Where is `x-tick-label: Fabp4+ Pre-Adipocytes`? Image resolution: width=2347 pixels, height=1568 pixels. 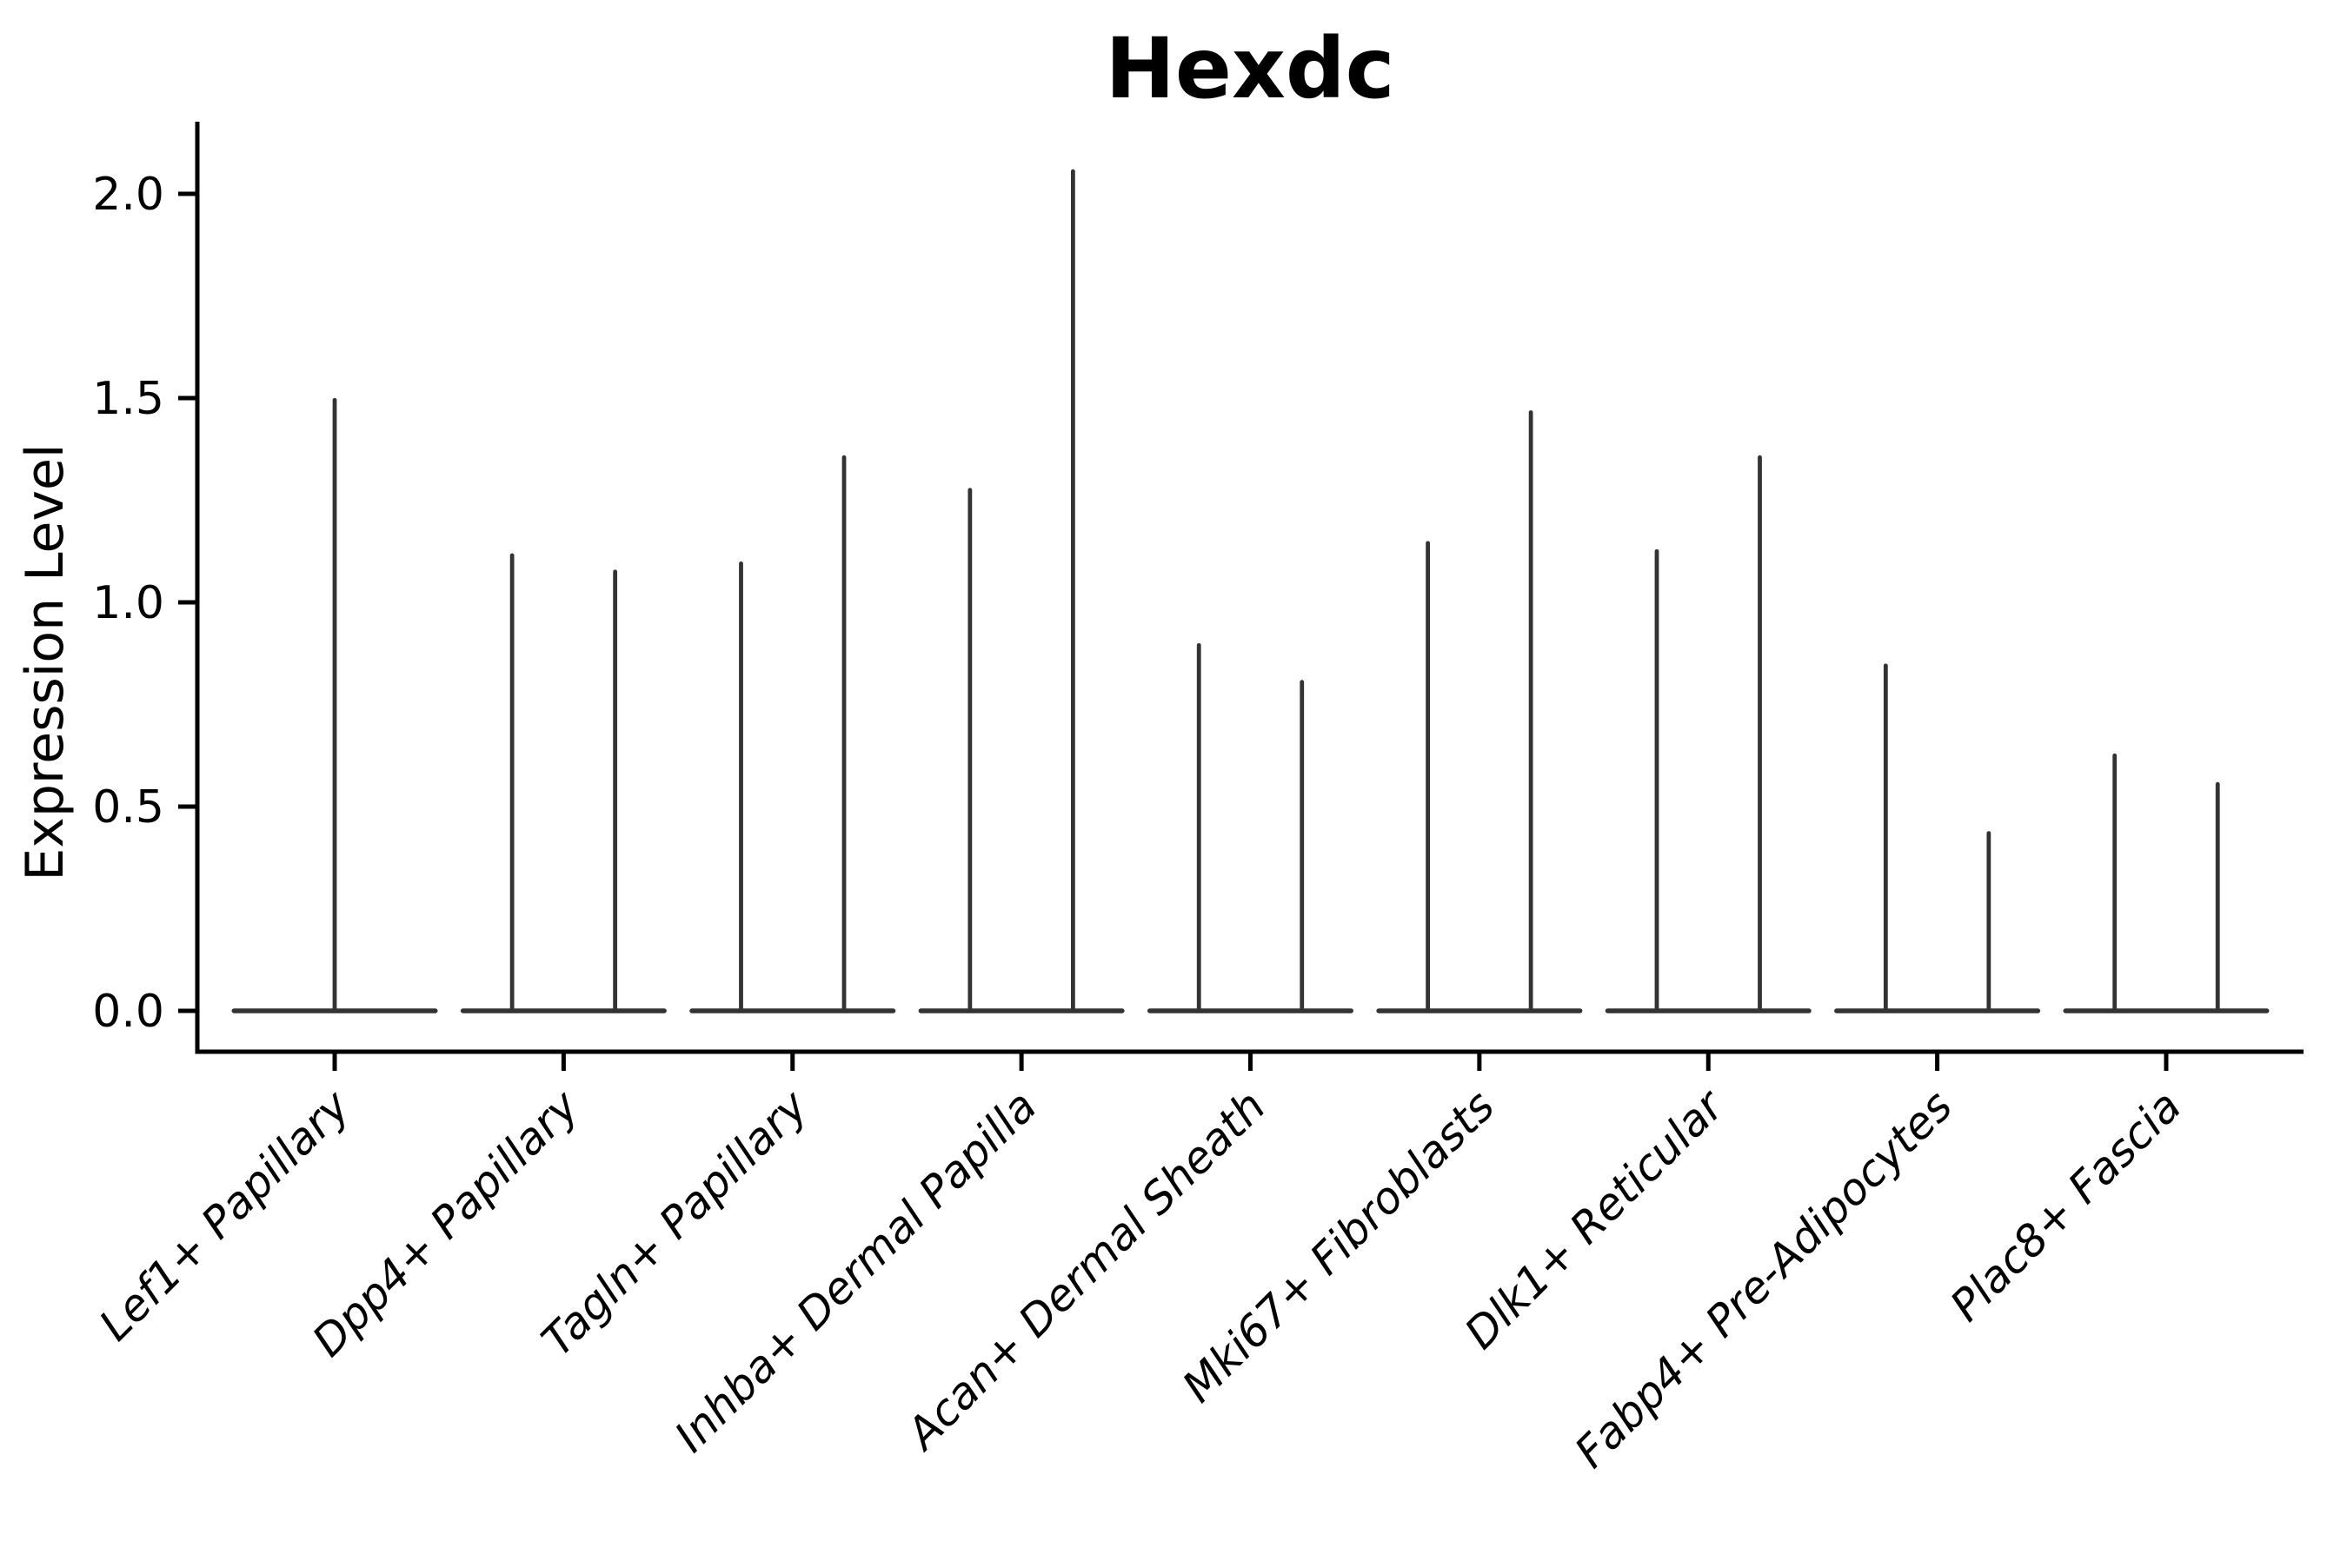
x-tick-label: Fabp4+ Pre-Adipocytes is located at coordinates (1764, 1279).